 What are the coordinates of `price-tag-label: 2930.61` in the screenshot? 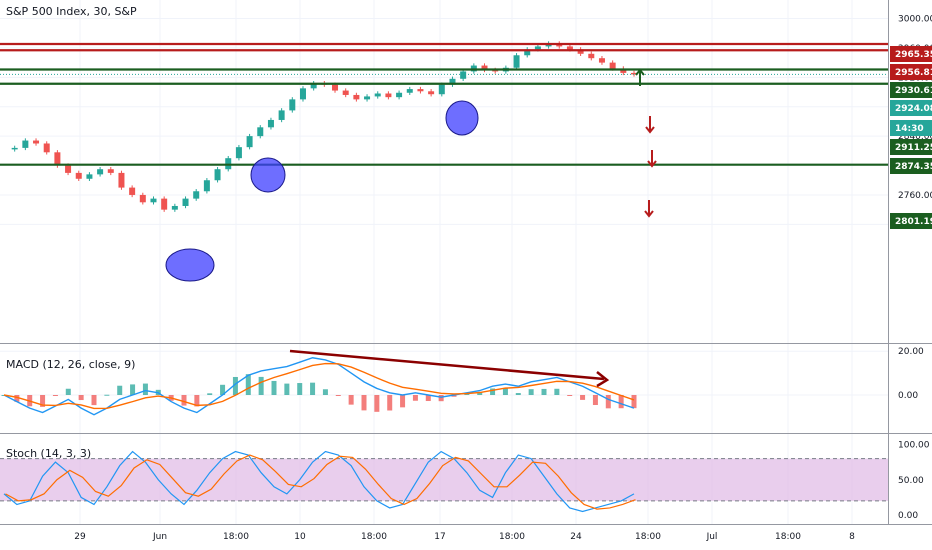 It's located at (913, 91).